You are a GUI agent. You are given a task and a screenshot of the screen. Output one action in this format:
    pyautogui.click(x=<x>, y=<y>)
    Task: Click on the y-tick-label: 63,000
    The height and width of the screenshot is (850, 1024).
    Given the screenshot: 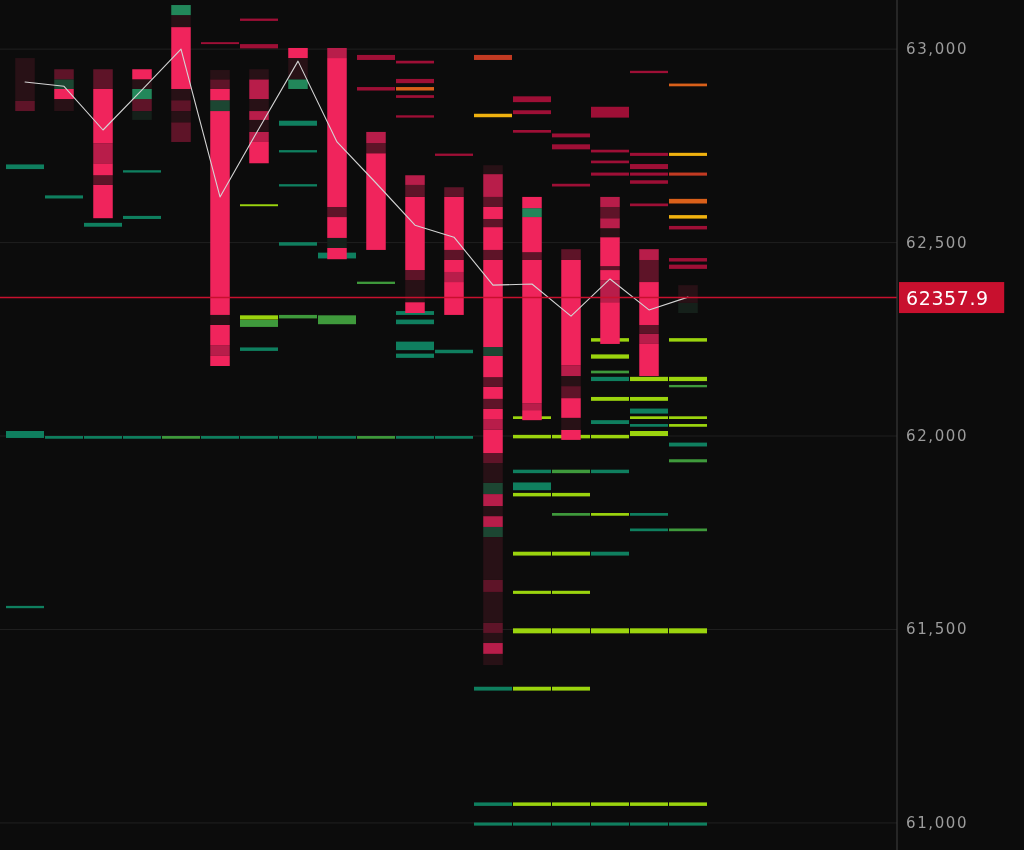 What is the action you would take?
    pyautogui.click(x=937, y=49)
    